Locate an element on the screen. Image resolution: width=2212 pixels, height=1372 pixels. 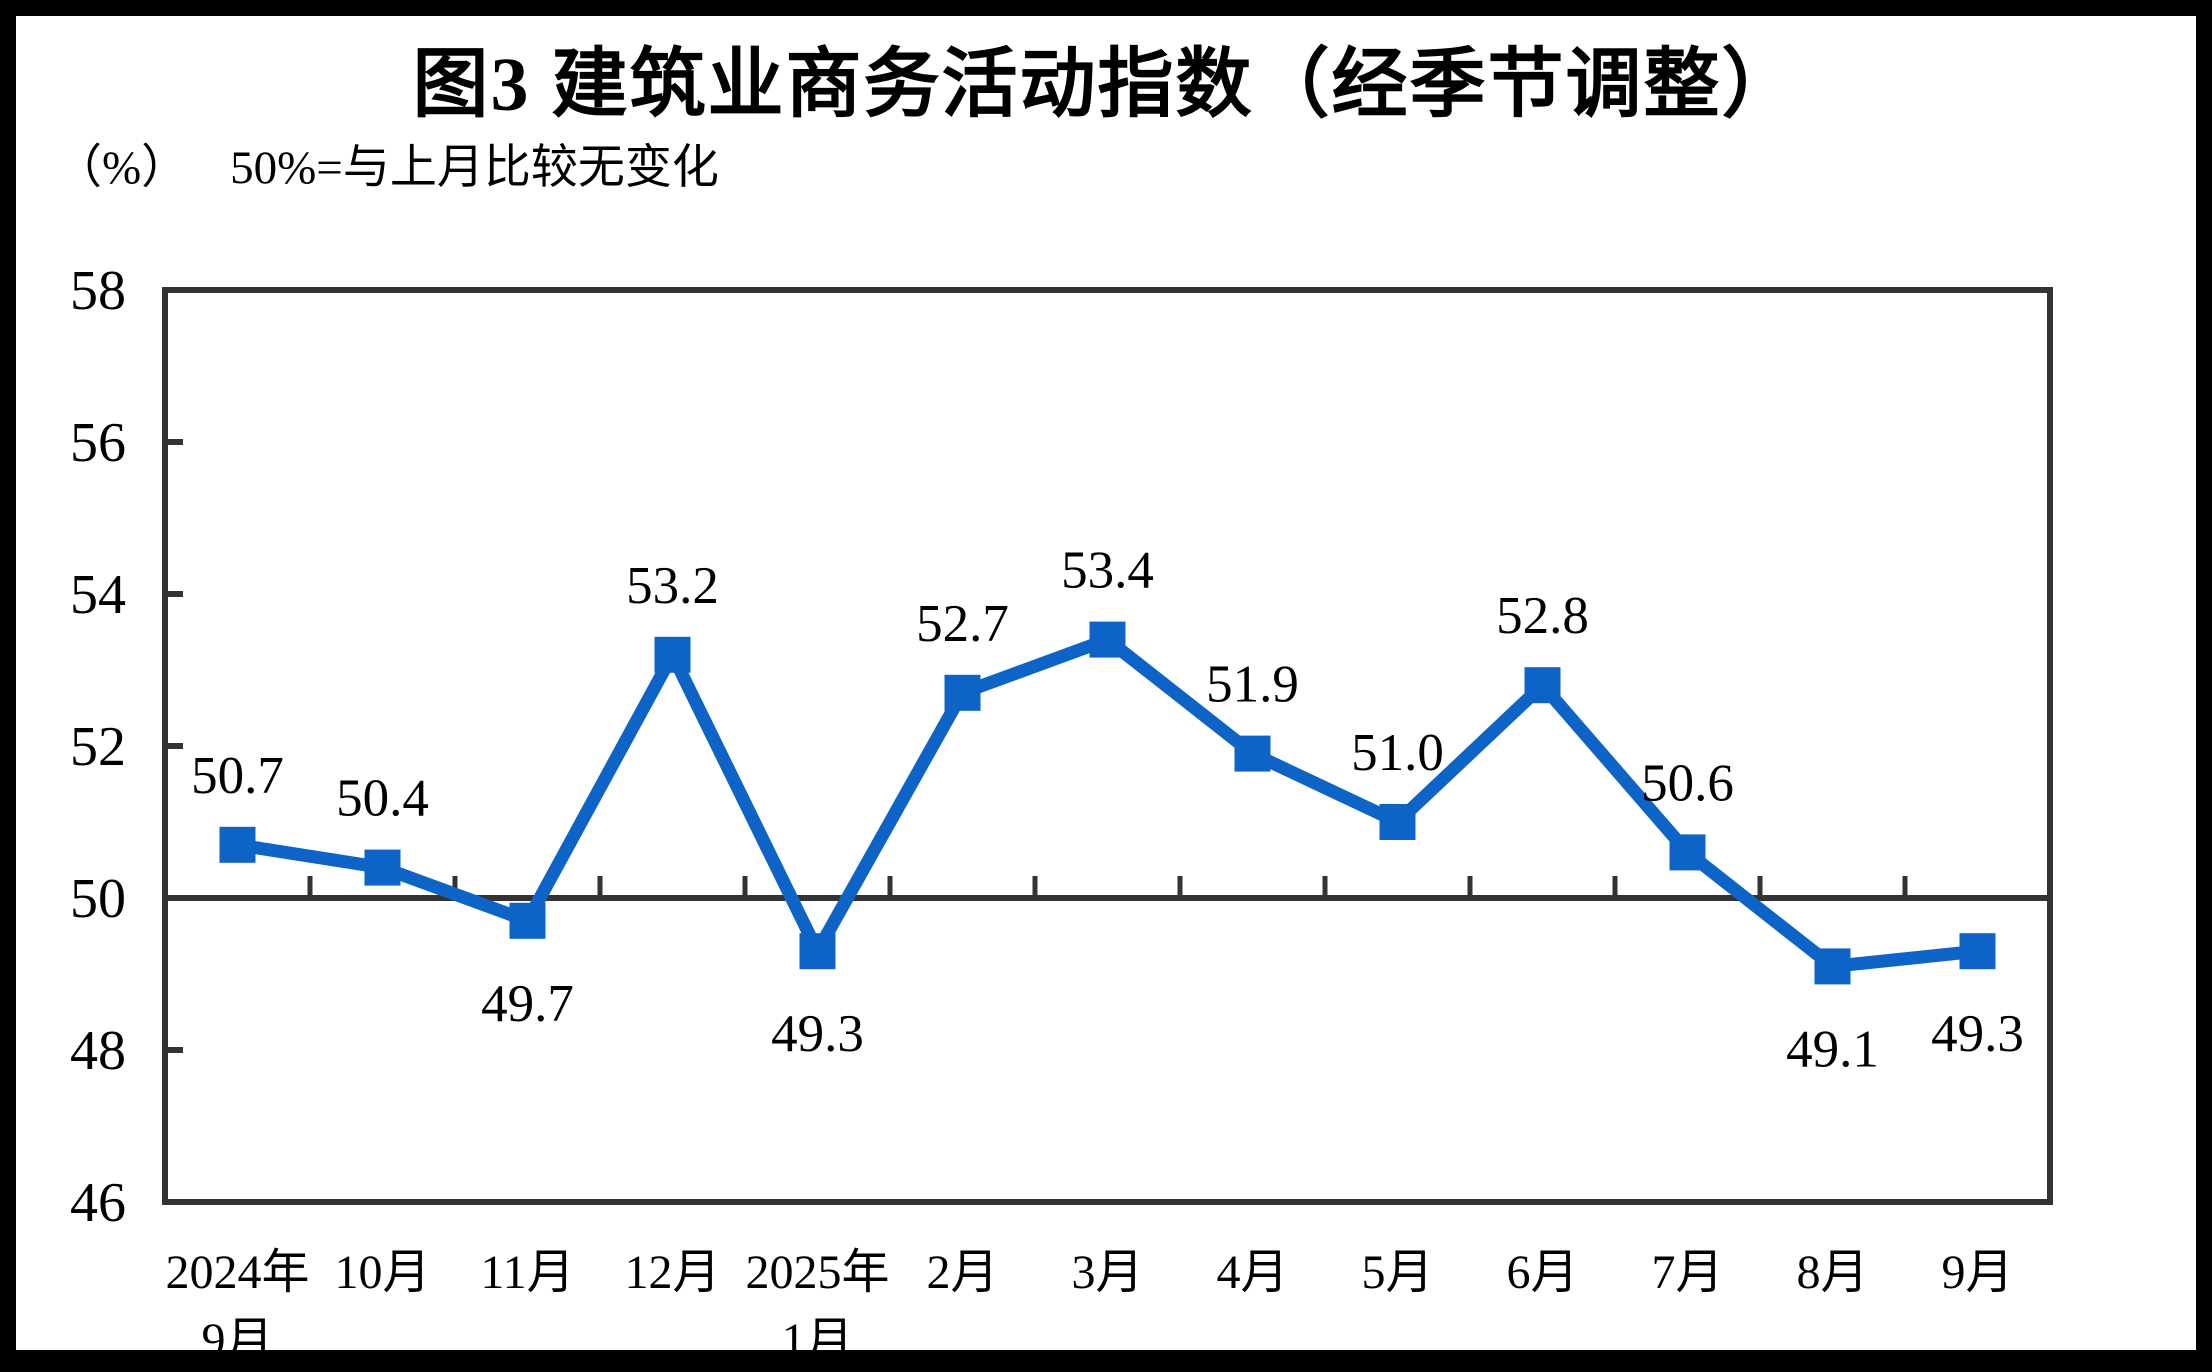
data-label: 53.4 is located at coordinates (1107, 571).